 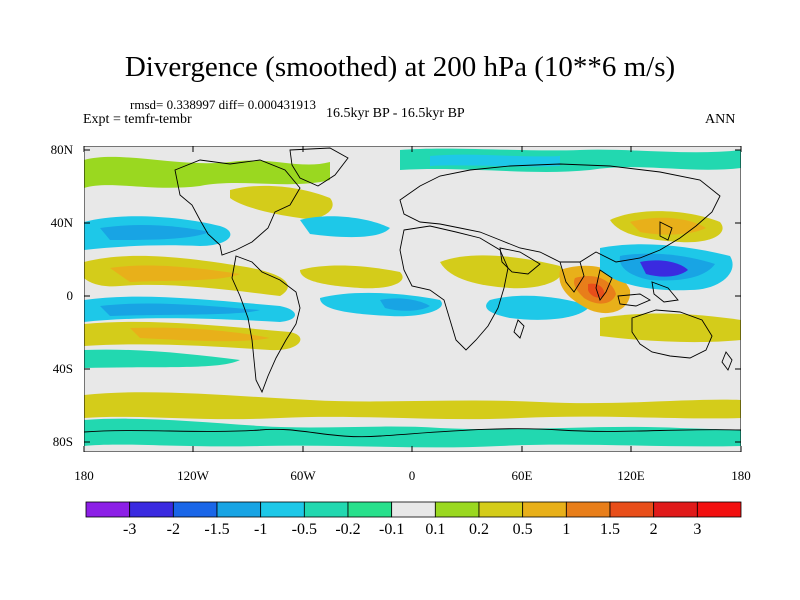 What do you see at coordinates (304, 529) in the screenshot?
I see `colorbar-label: -0.5` at bounding box center [304, 529].